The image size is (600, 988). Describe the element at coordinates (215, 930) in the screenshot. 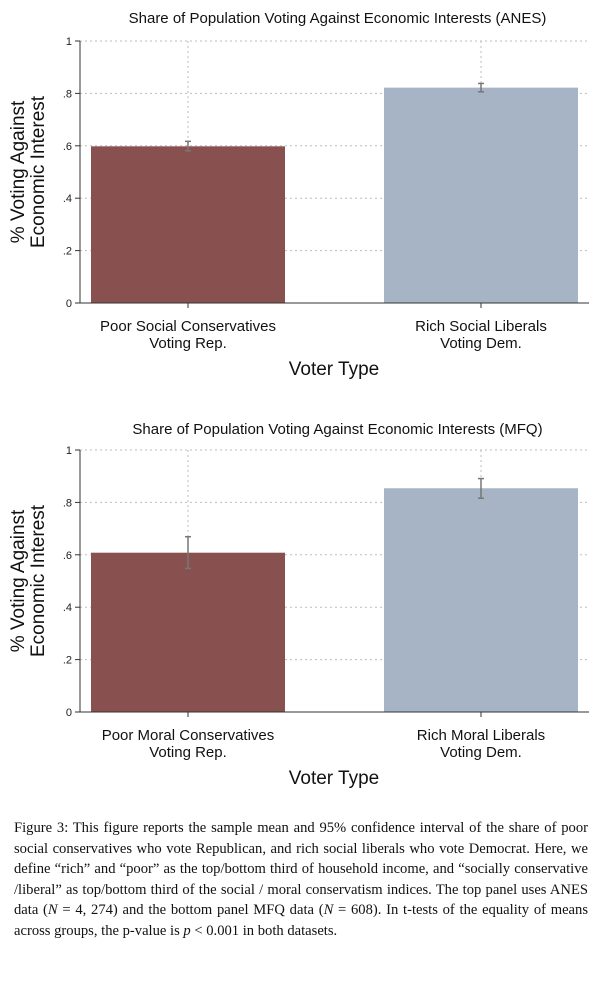

I see `caption-p-value: < 0.001` at that location.